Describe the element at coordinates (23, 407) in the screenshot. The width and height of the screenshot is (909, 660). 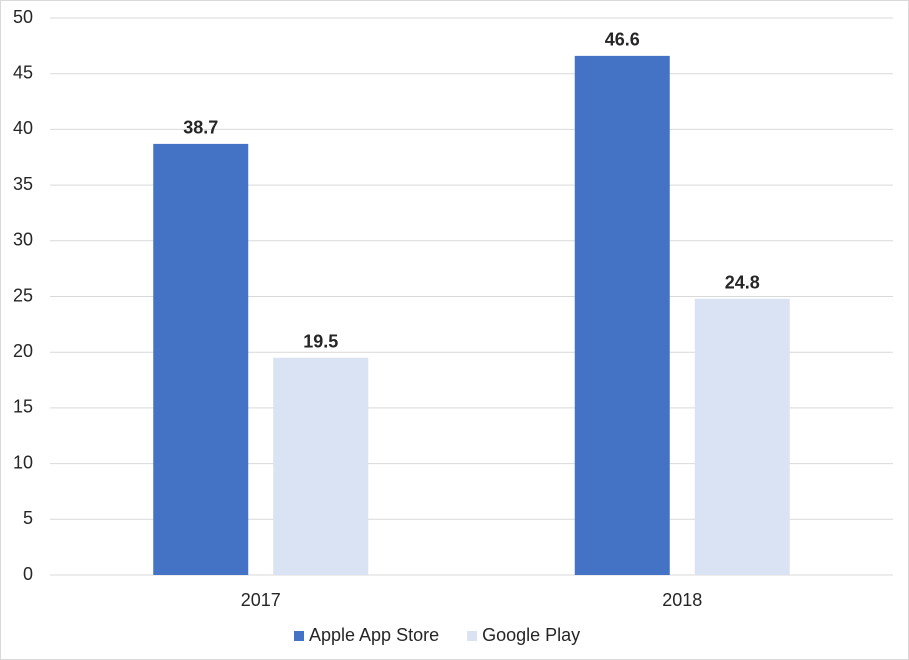
I see `y-tick-label: 15` at that location.